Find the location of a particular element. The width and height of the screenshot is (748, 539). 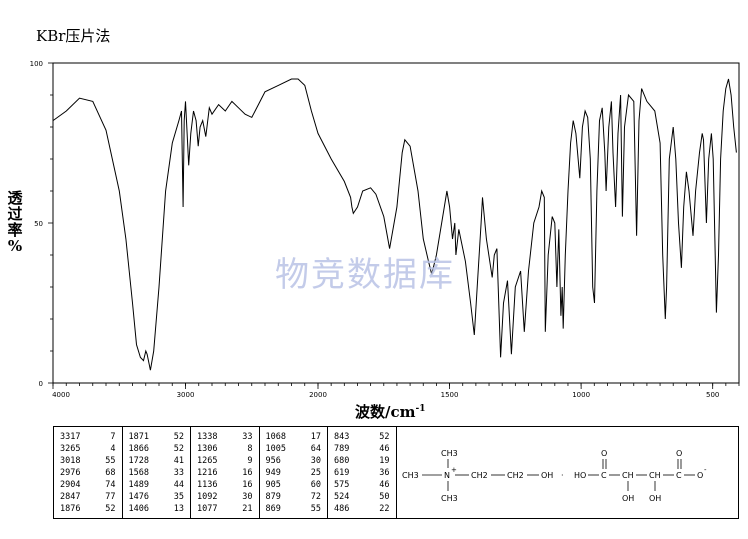

peak-transmittance: 74 is located at coordinates (110, 485).